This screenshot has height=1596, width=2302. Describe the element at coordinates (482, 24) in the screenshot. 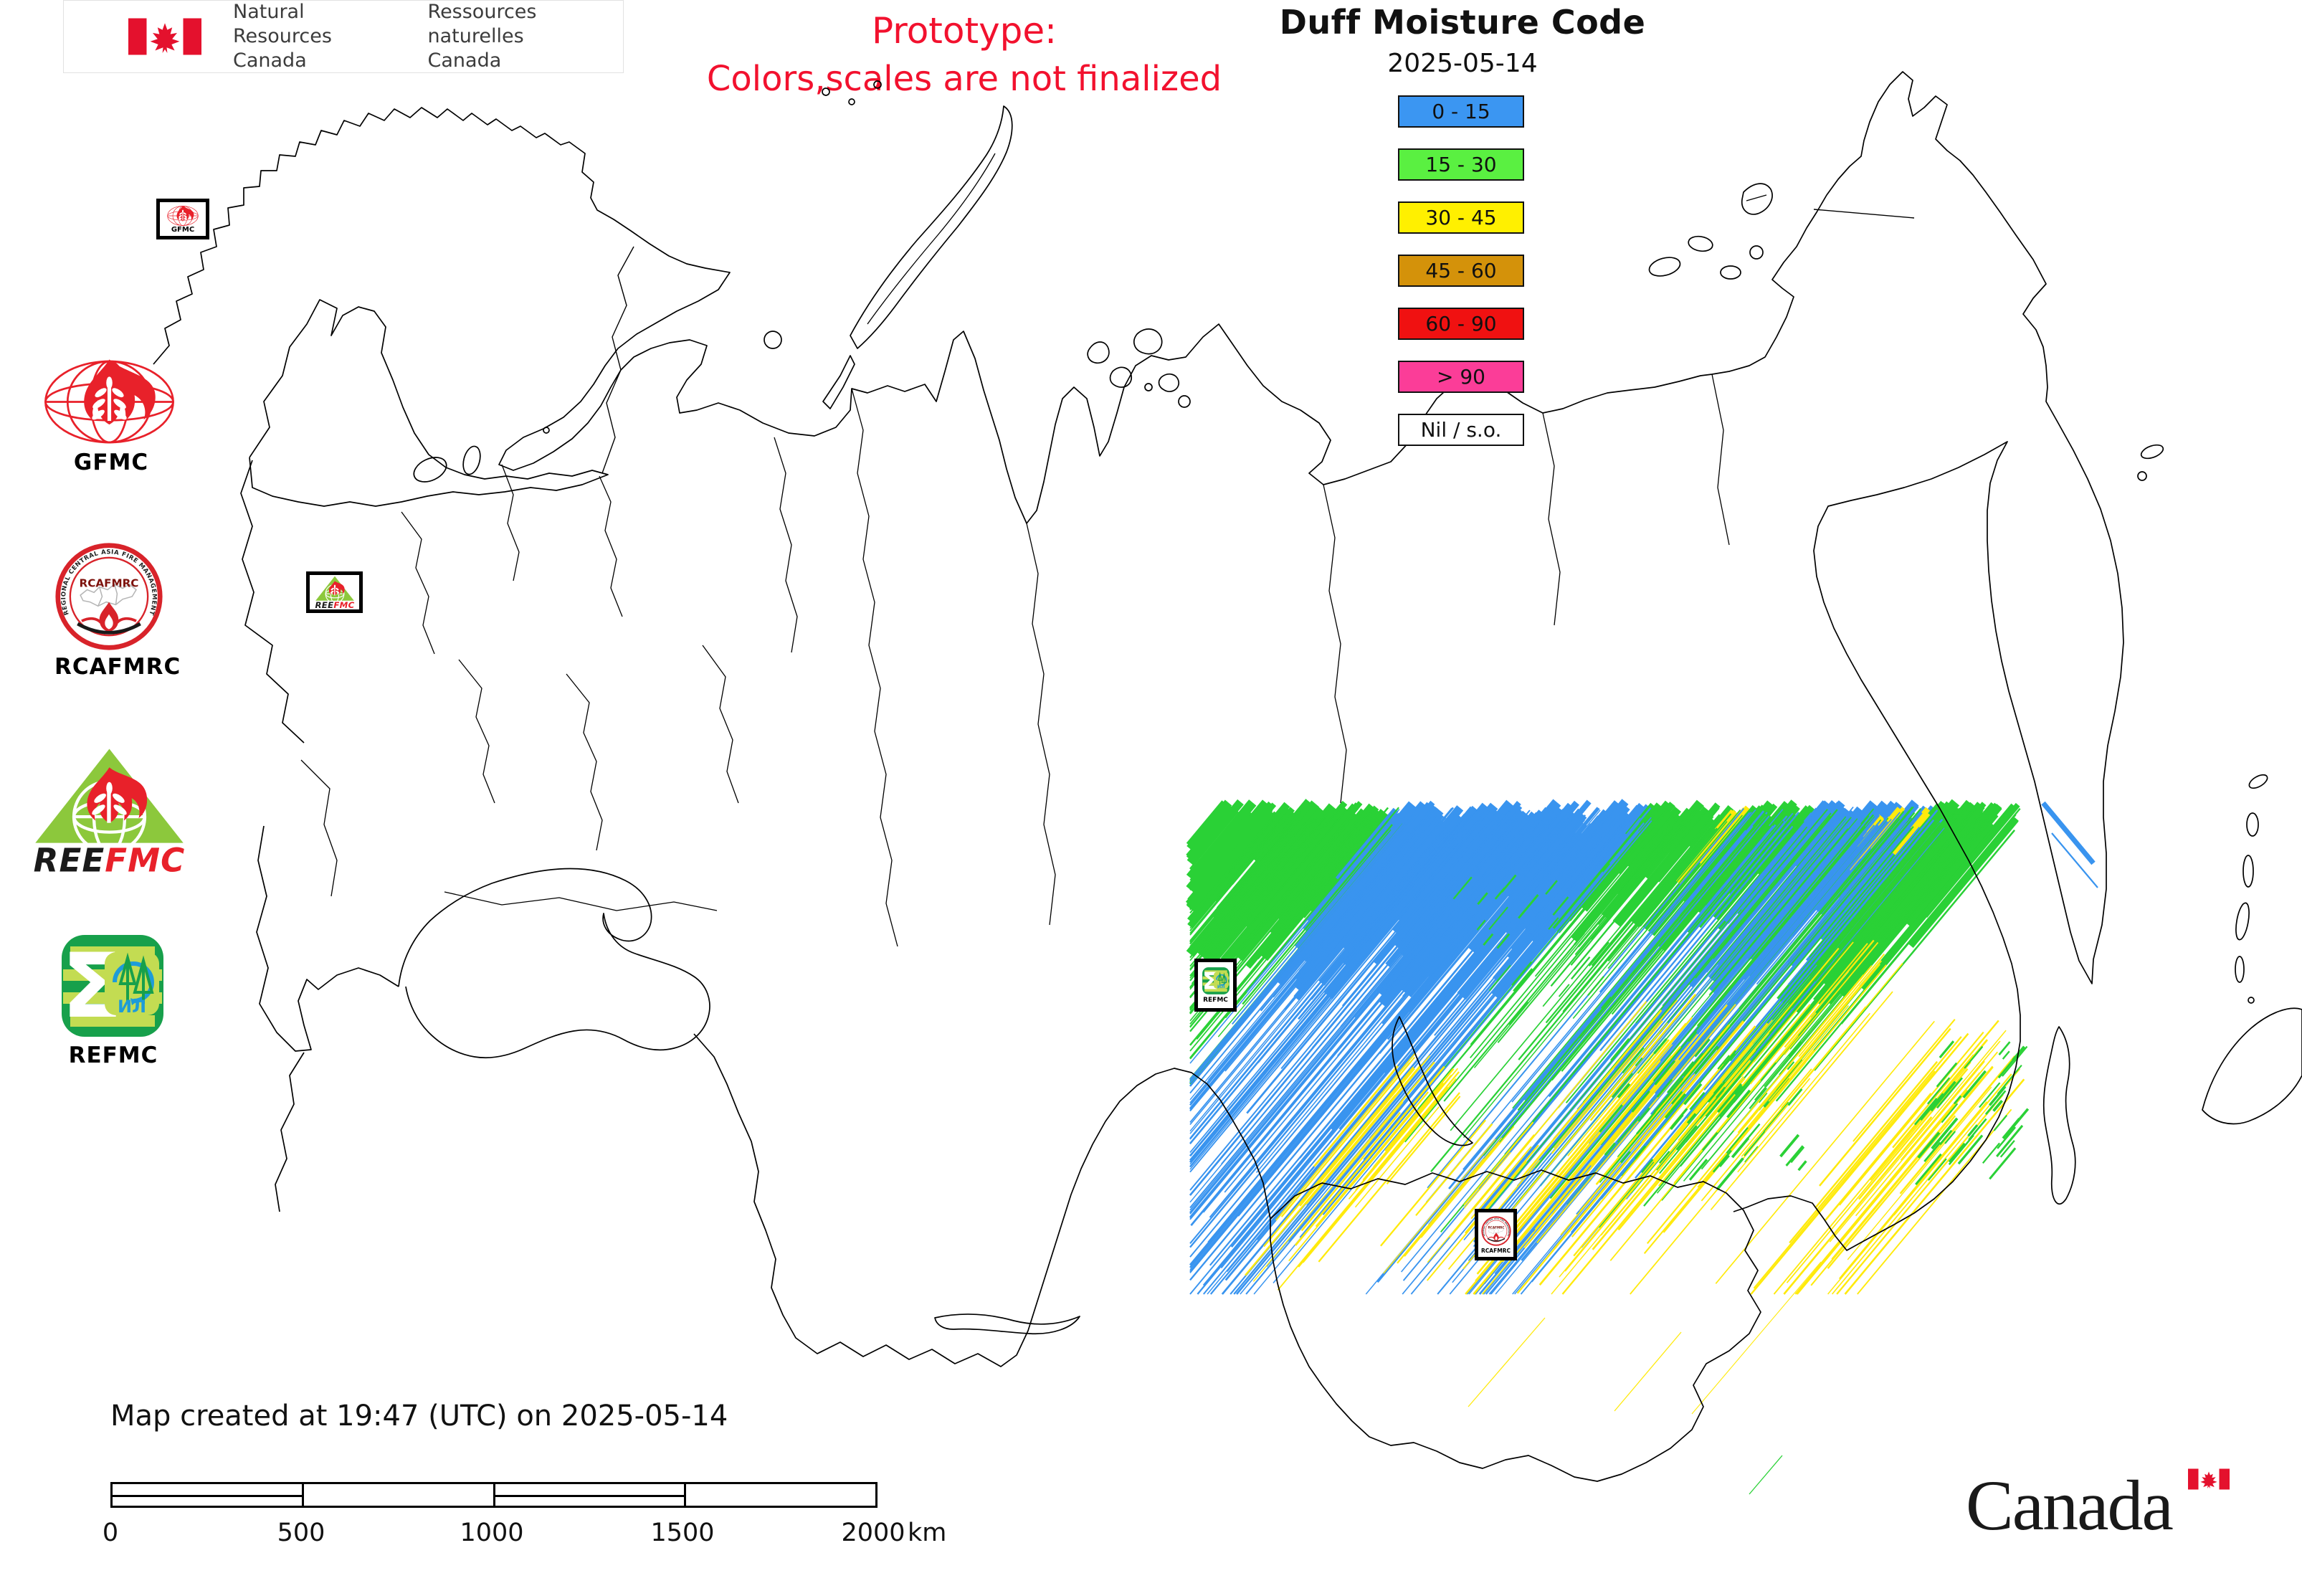

I see `nrcan-fr-line1: Ressources naturelles` at that location.